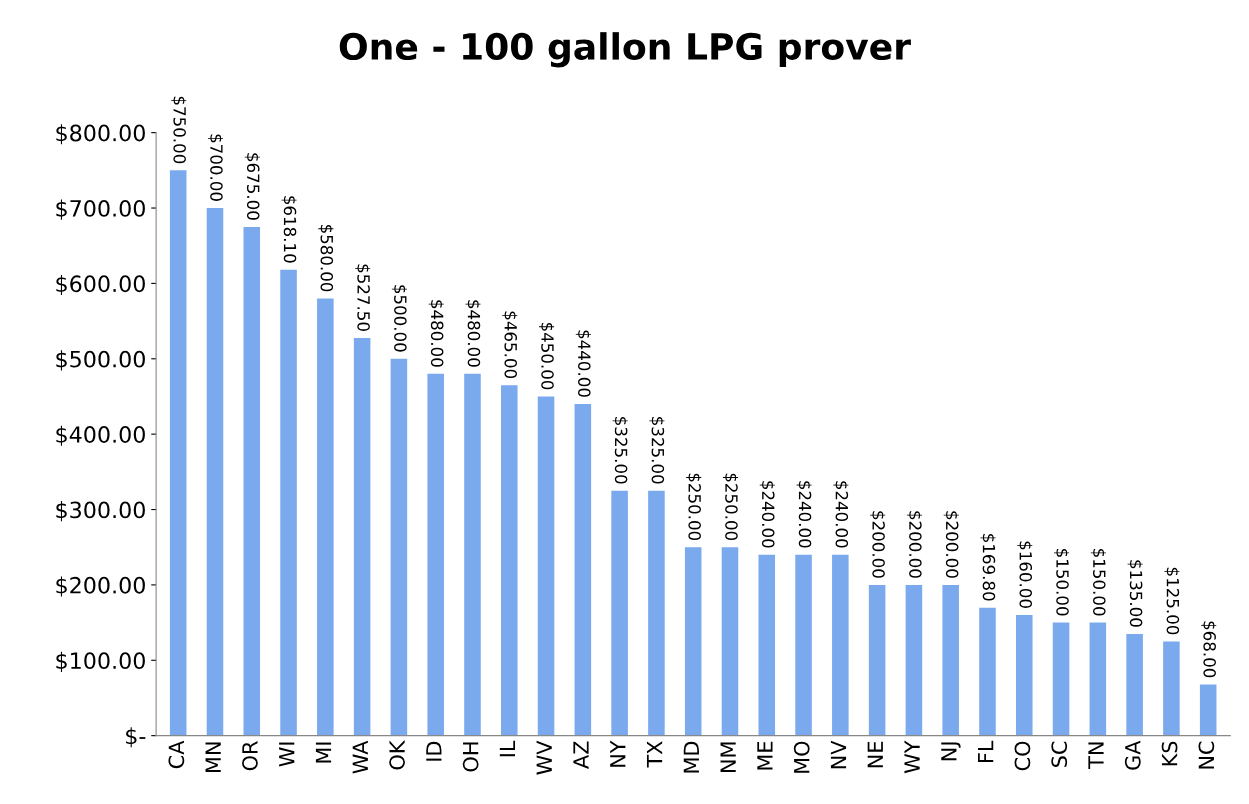  Describe the element at coordinates (1169, 753) in the screenshot. I see `x-tick-label: KS` at that location.